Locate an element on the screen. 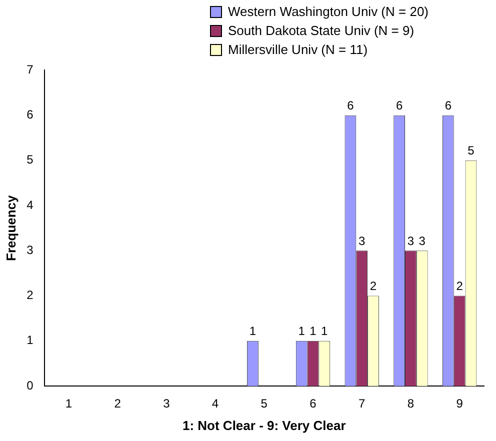  y-tick-label: 4 is located at coordinates (30, 205).